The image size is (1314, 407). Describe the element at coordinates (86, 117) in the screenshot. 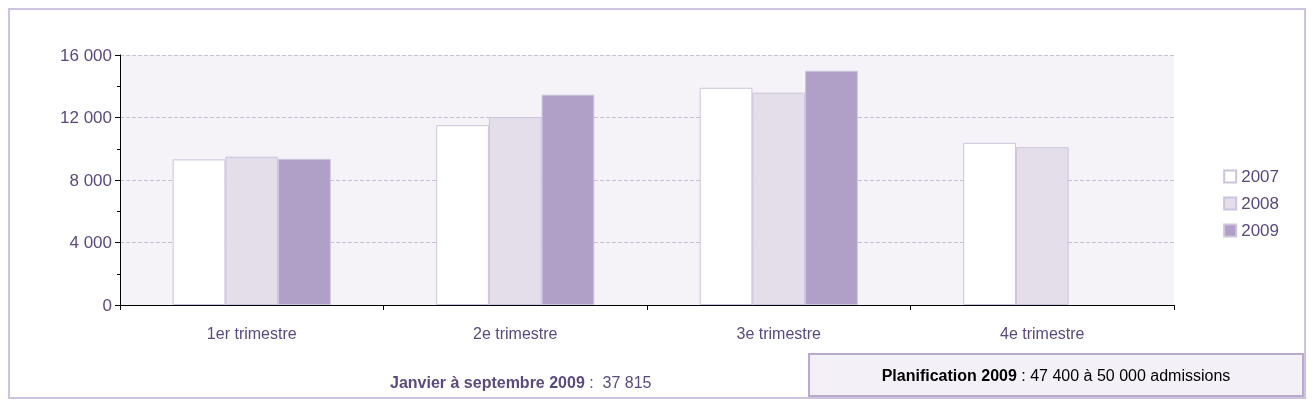

I see `y-tick-label: 12 000` at that location.